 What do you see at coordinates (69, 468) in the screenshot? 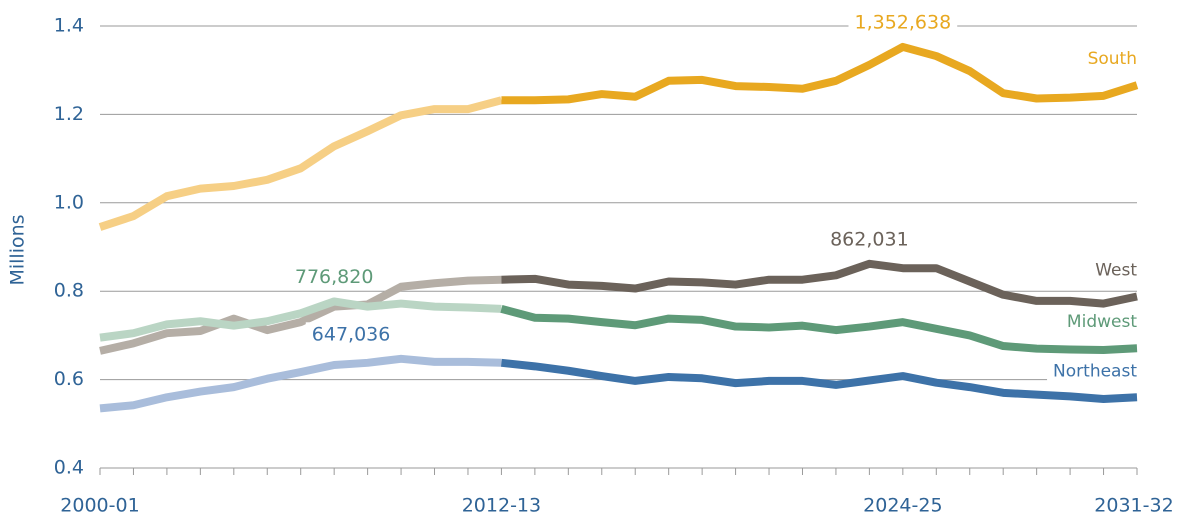
I see `y-tick-label: 0.4` at bounding box center [69, 468].